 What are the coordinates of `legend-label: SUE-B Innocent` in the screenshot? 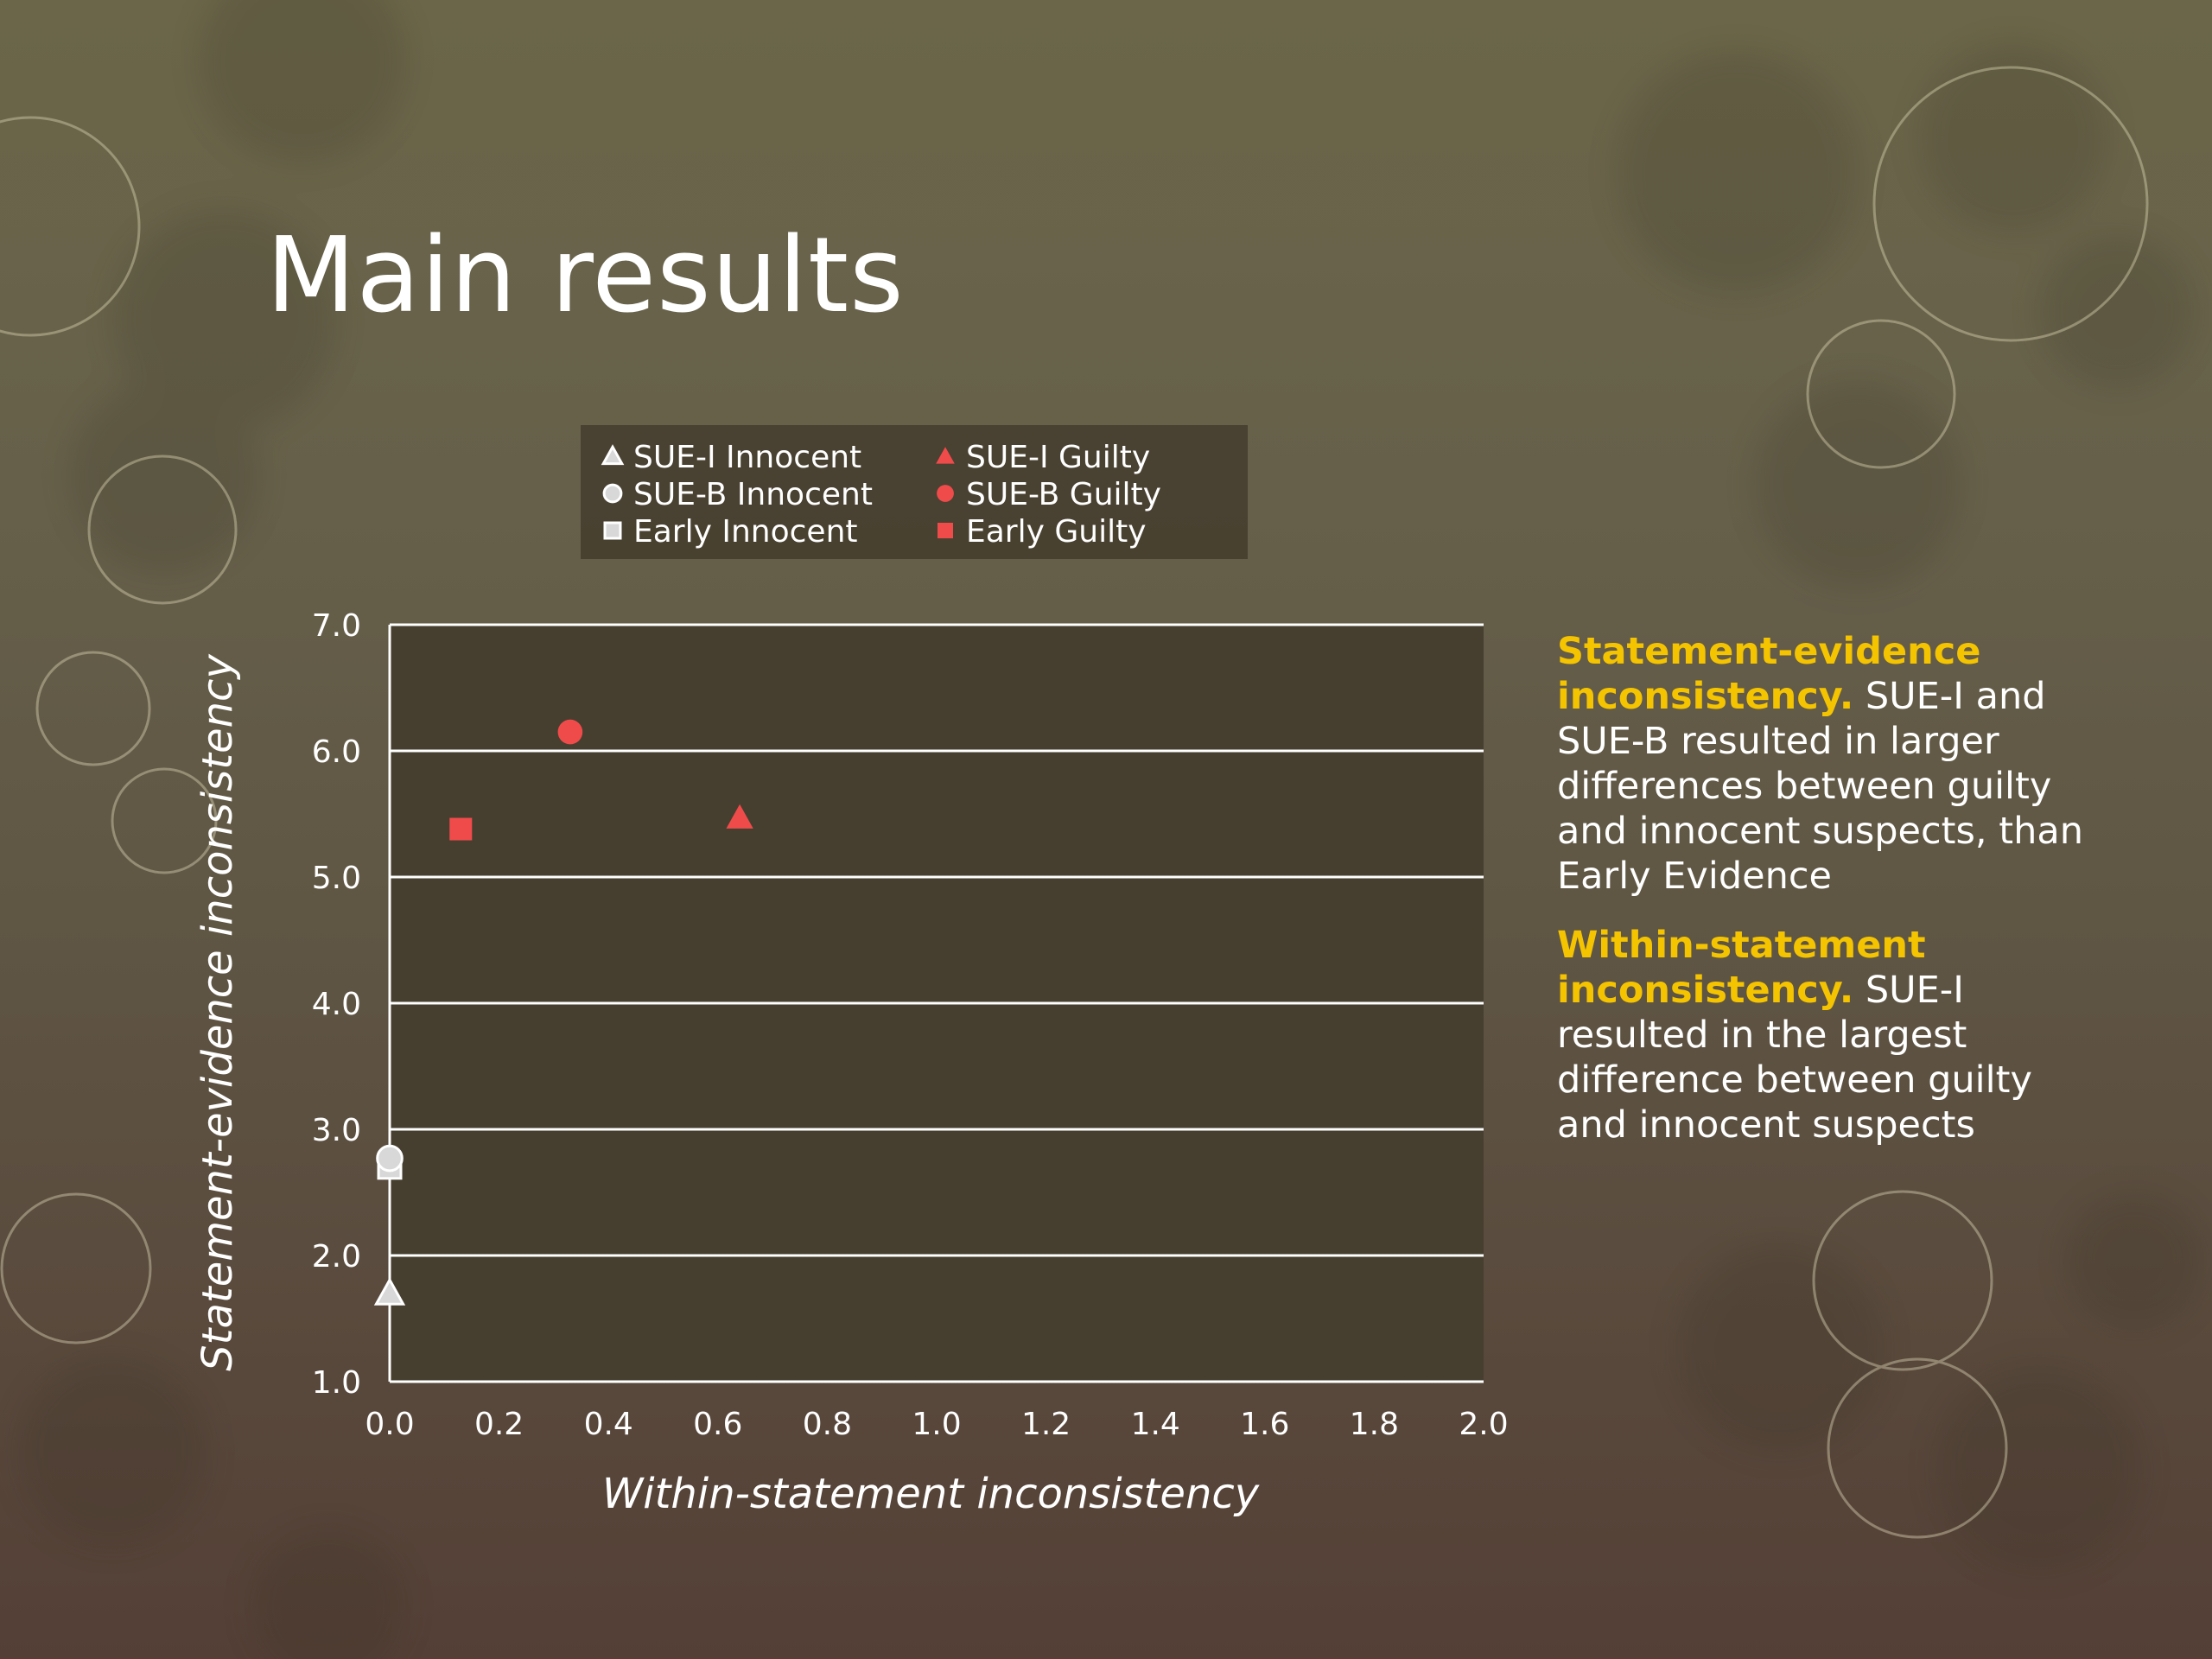 It's located at (753, 494).